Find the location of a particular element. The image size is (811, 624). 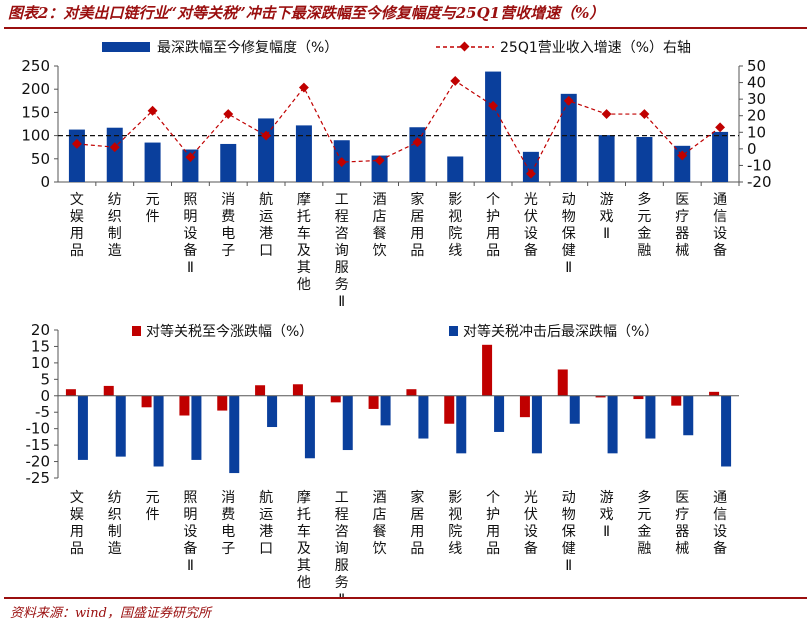

svg-text: 他 is located at coordinates (304, 285).